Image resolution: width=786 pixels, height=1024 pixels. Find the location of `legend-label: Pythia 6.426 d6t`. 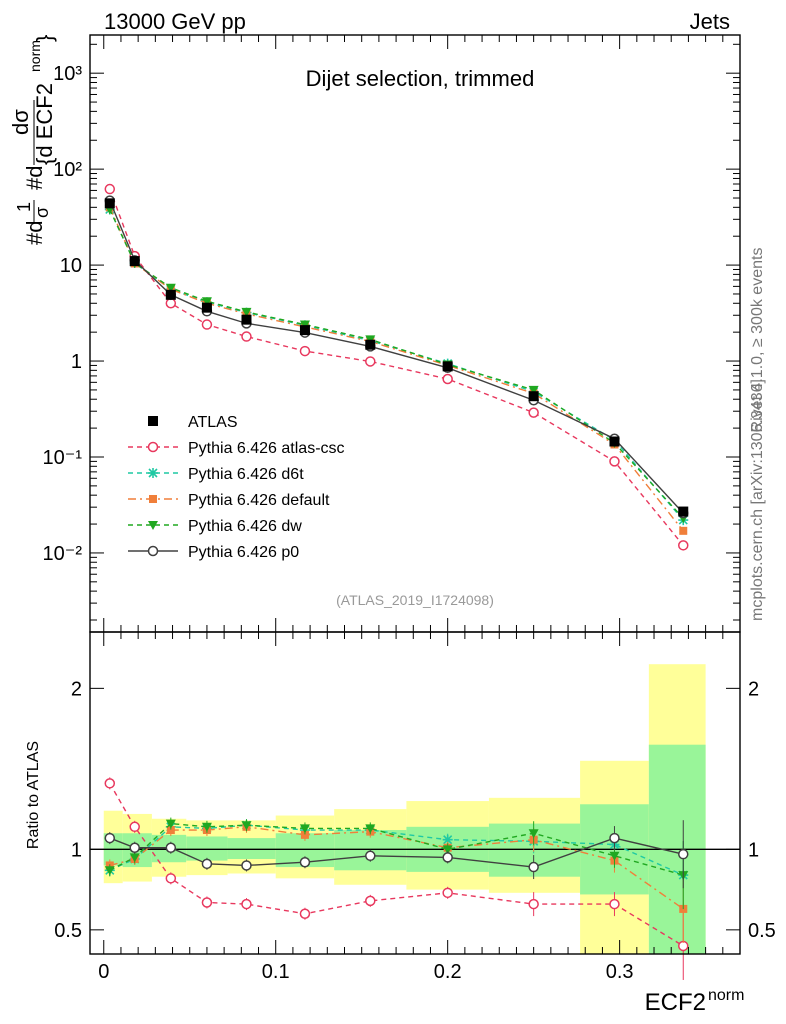

legend-label: Pythia 6.426 d6t is located at coordinates (246, 474).